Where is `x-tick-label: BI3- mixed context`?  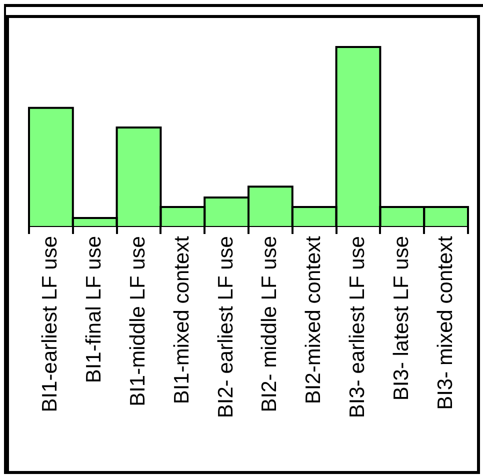
x-tick-label: BI3- mixed context is located at coordinates (445, 323).